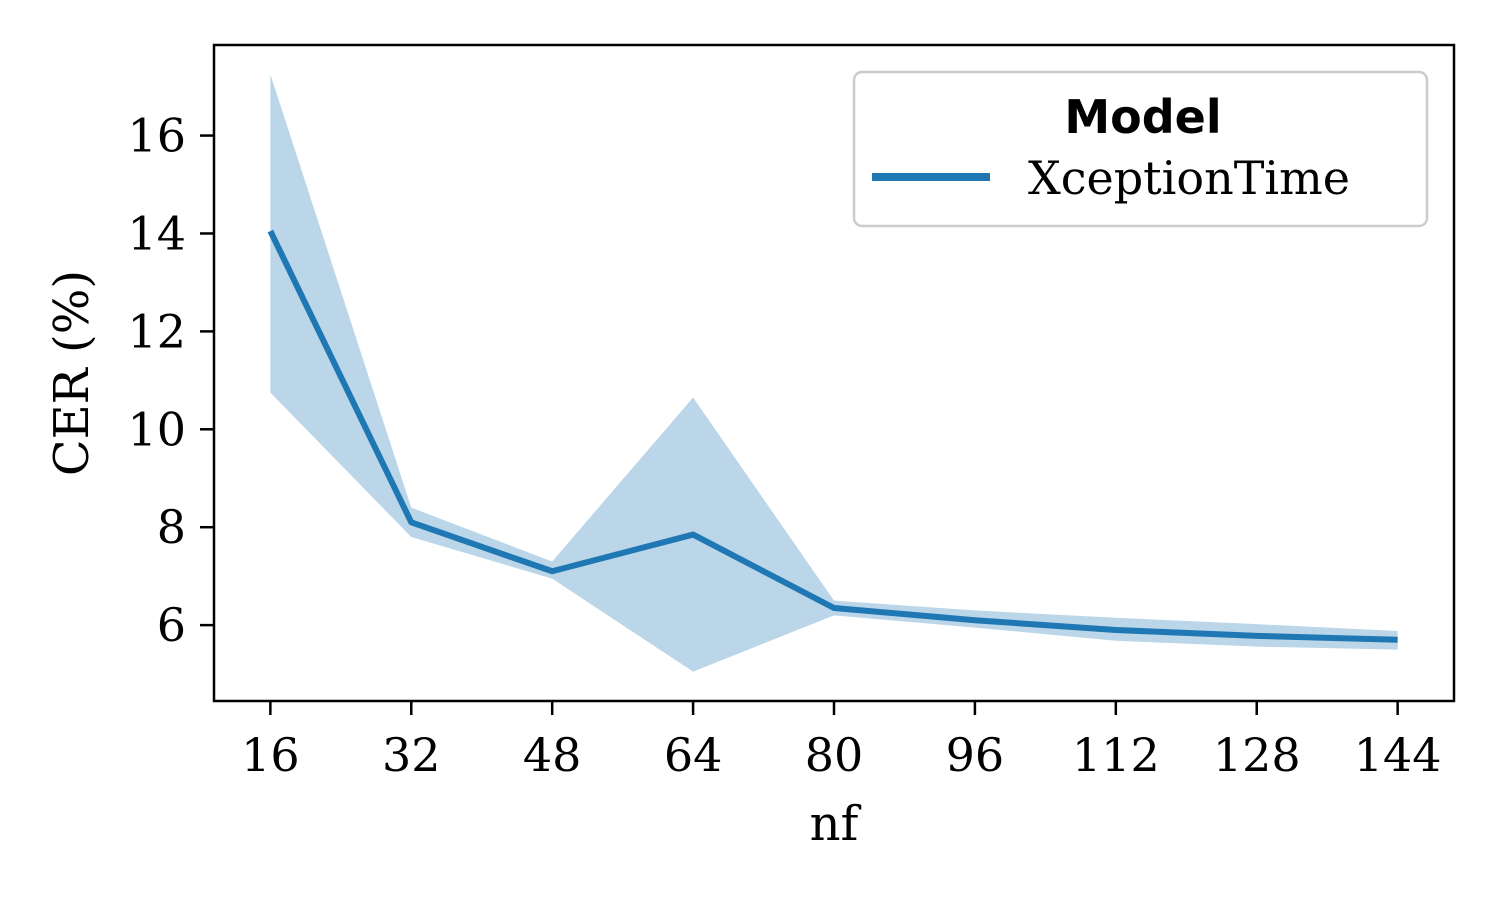 The width and height of the screenshot is (1500, 900). What do you see at coordinates (72, 373) in the screenshot?
I see `y-axis-label: CER (%)` at bounding box center [72, 373].